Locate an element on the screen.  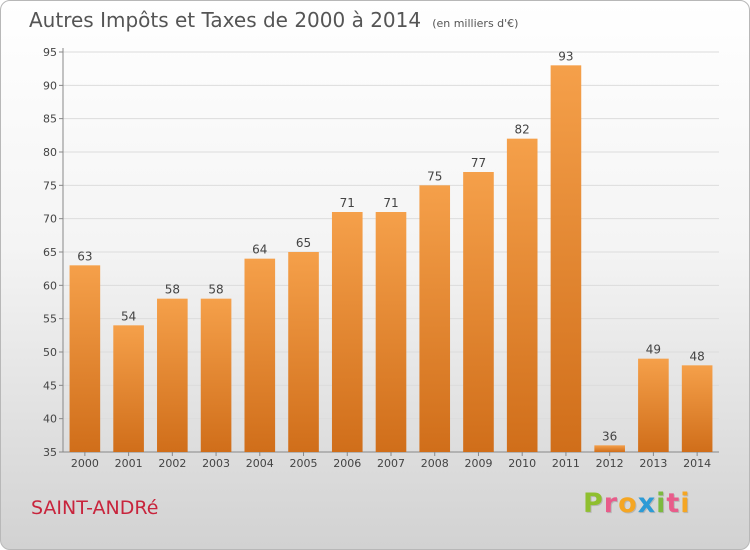
logo-letter: t is located at coordinates (673, 503).